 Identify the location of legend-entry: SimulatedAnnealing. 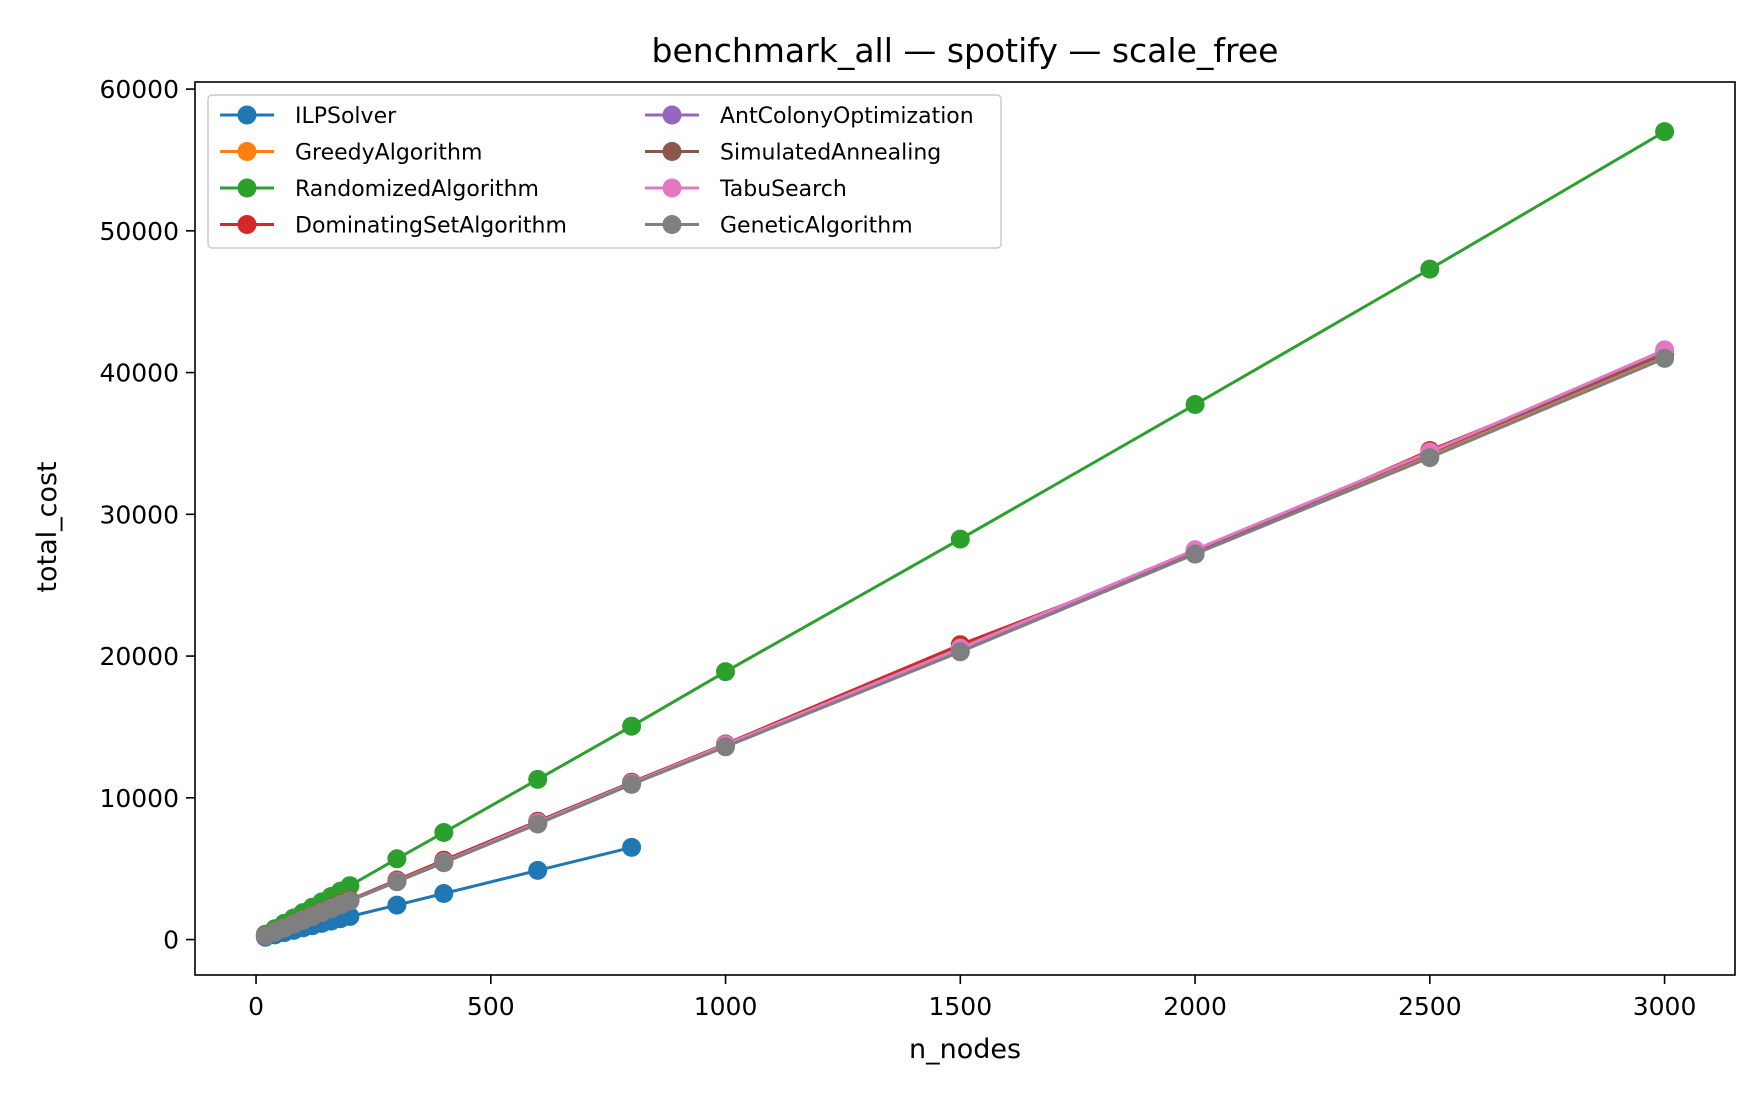
(793, 153).